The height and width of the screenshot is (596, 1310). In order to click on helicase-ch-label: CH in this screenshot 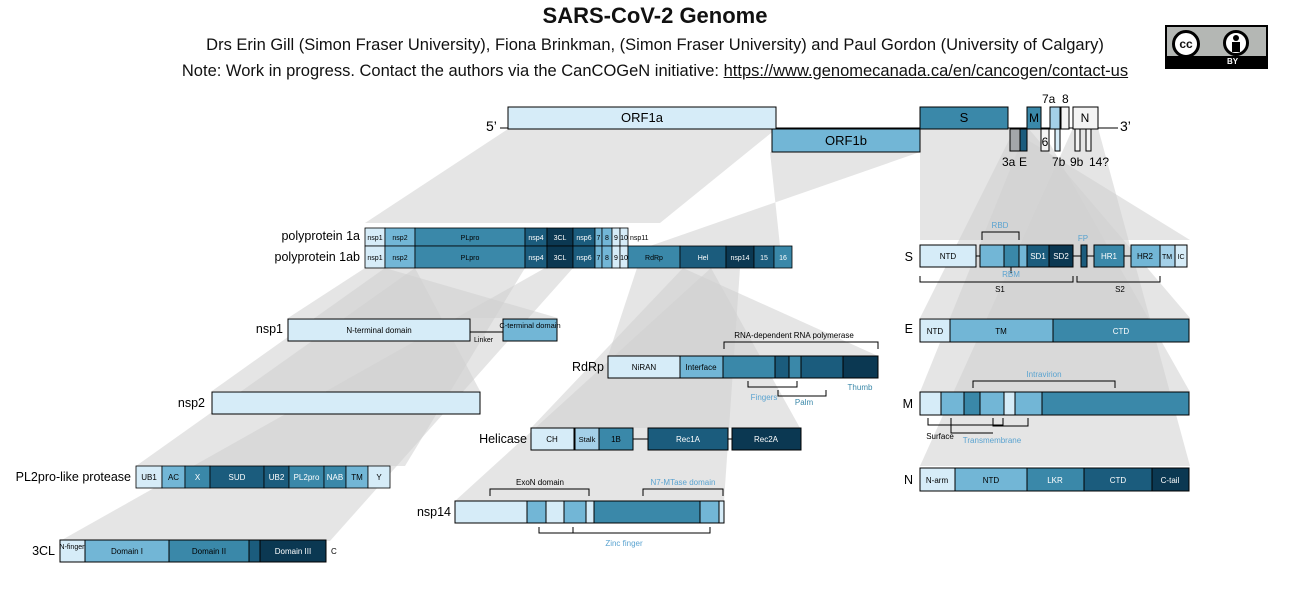, I will do `click(552, 439)`.